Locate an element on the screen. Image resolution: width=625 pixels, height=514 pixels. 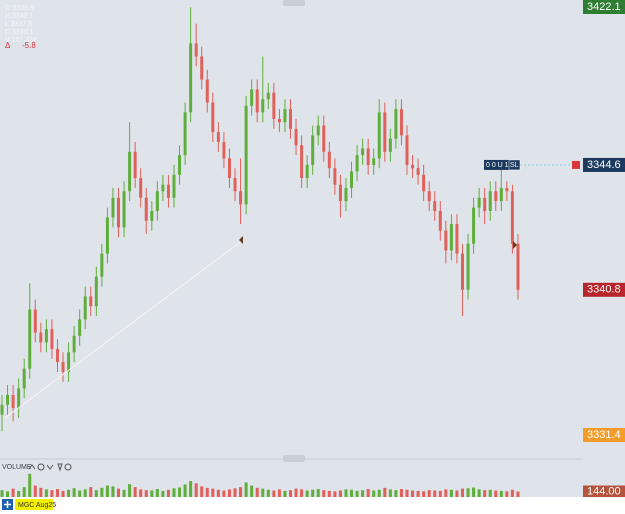
volume-flag: 144.00 is located at coordinates (604, 491).